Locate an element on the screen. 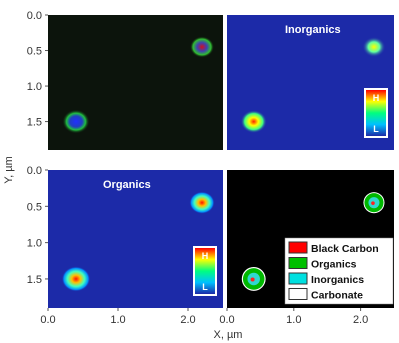 Image resolution: width=399 pixels, height=343 pixels. x-axis-label: X, µm is located at coordinates (228, 335).